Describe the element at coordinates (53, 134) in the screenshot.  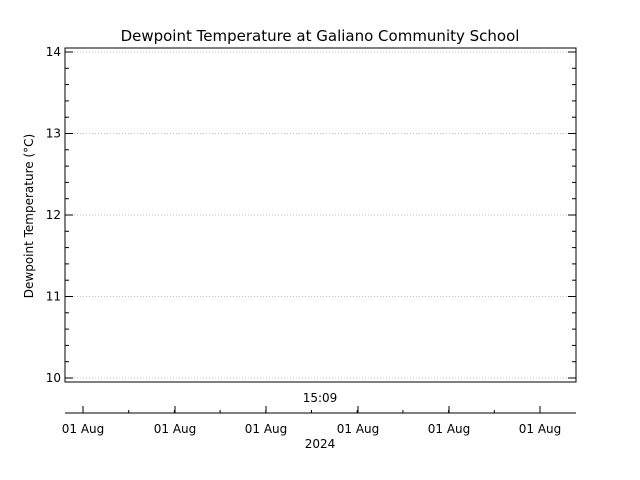
I see `y-tick-label: 13` at that location.